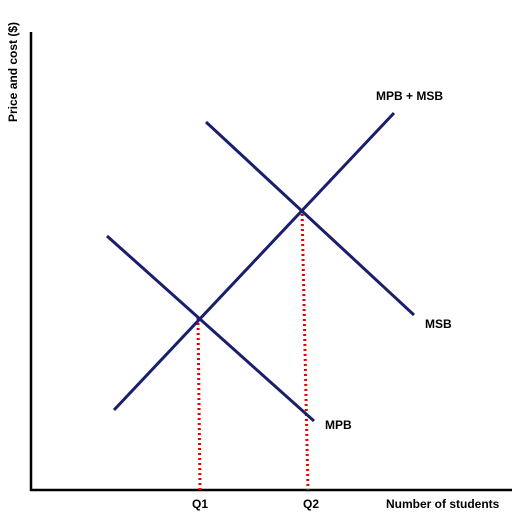 The image size is (520, 520). I want to click on msb-curve-label: MSB, so click(438, 324).